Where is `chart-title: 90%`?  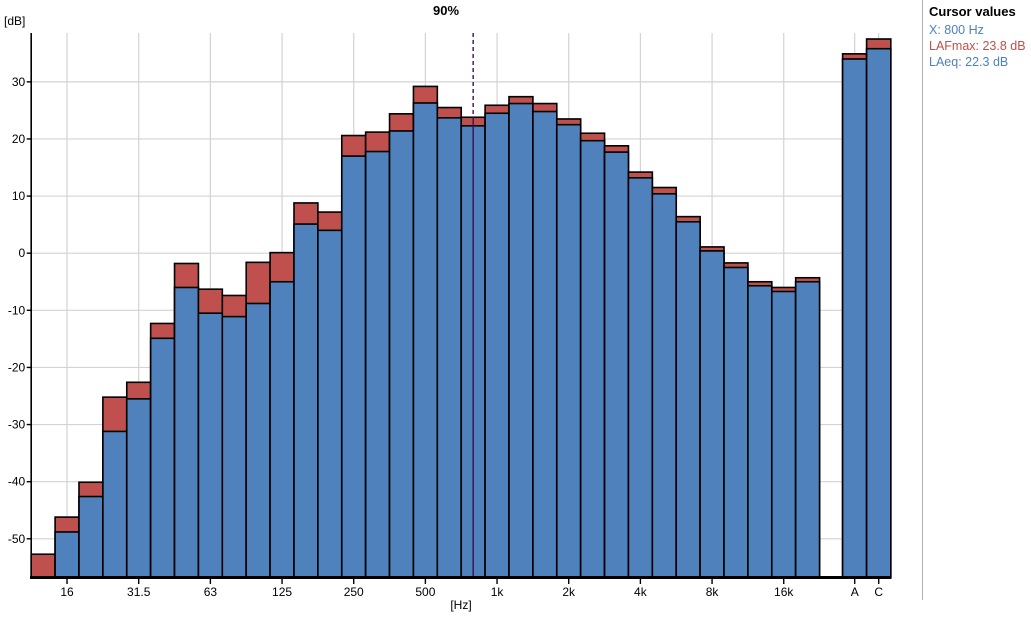 chart-title: 90% is located at coordinates (446, 10).